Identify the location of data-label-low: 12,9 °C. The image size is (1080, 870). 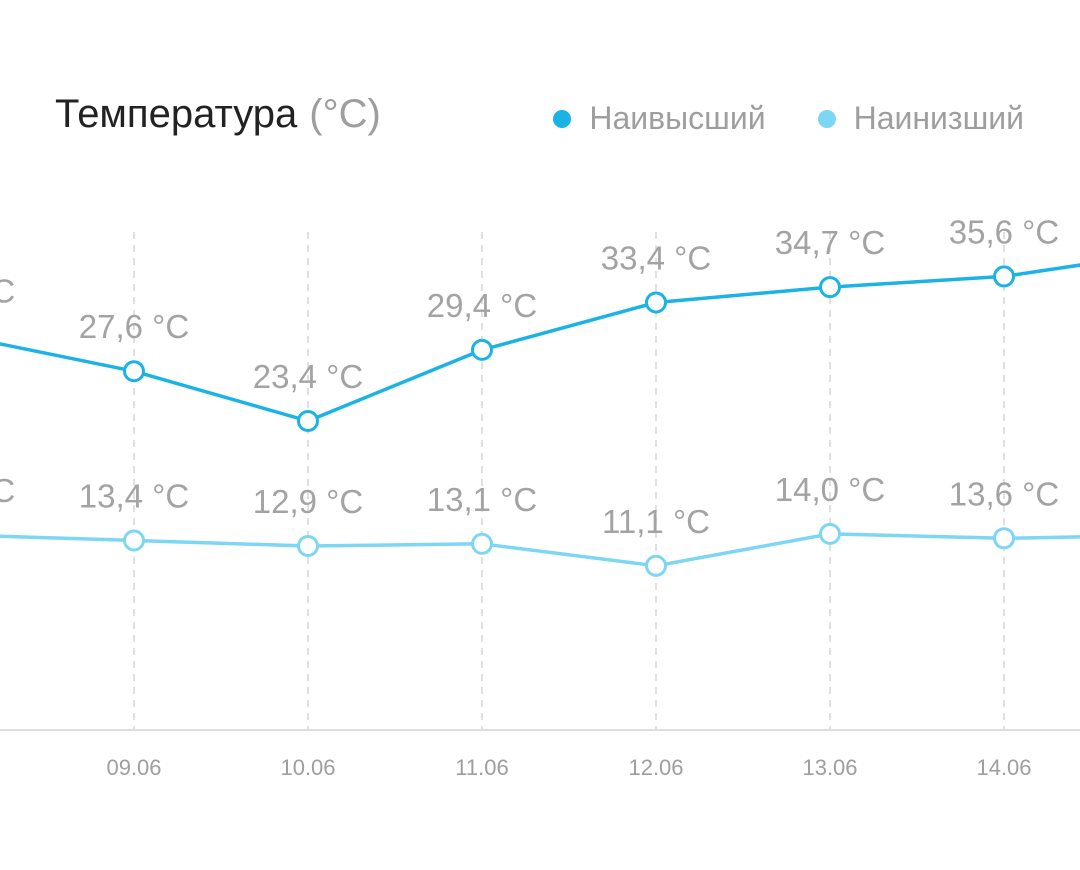
(308, 501).